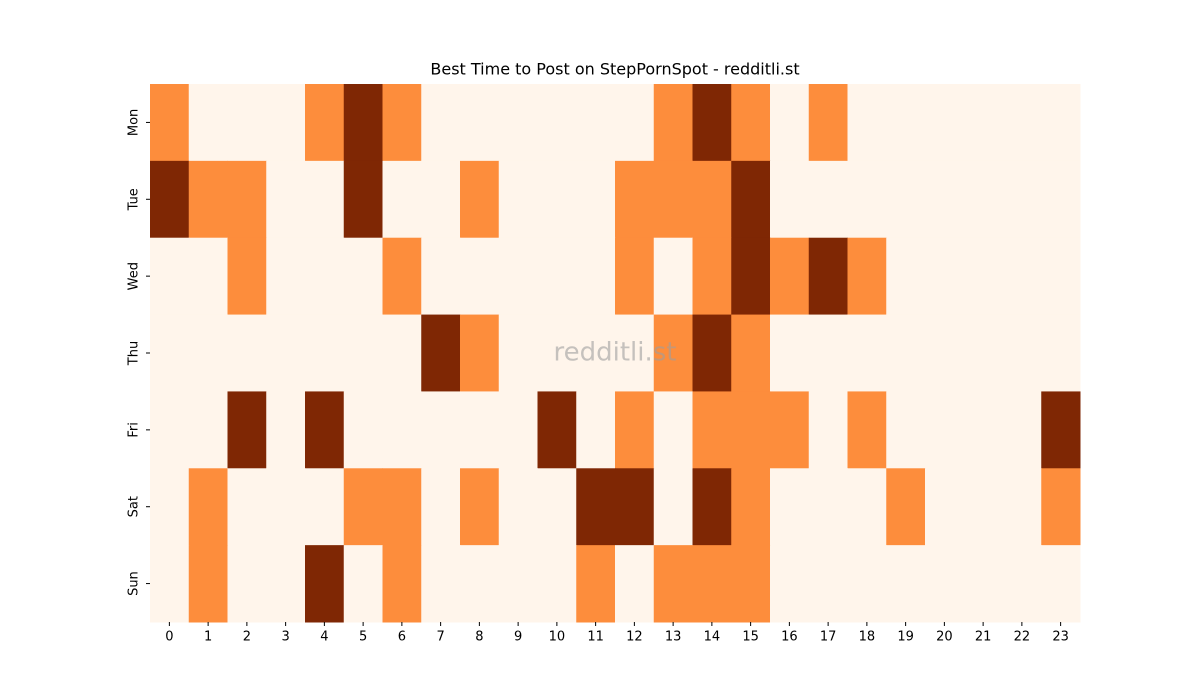  I want to click on x-tick-label: 6, so click(402, 637).